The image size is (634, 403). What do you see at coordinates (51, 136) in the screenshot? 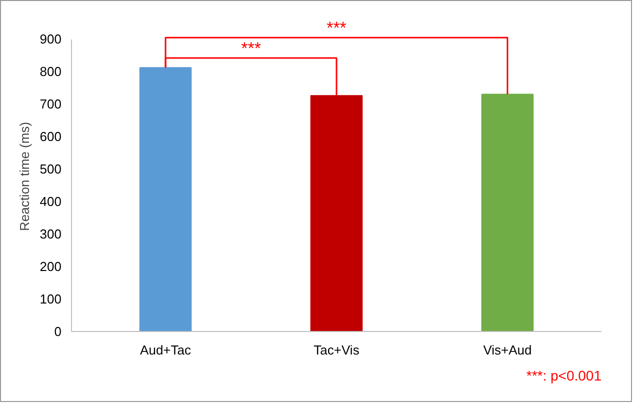
I see `y-tick-label: 600` at bounding box center [51, 136].